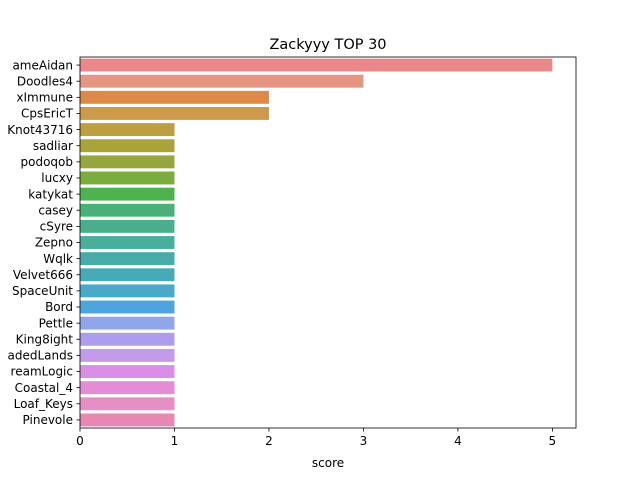  What do you see at coordinates (364, 441) in the screenshot?
I see `x-tick-label: 3` at bounding box center [364, 441].